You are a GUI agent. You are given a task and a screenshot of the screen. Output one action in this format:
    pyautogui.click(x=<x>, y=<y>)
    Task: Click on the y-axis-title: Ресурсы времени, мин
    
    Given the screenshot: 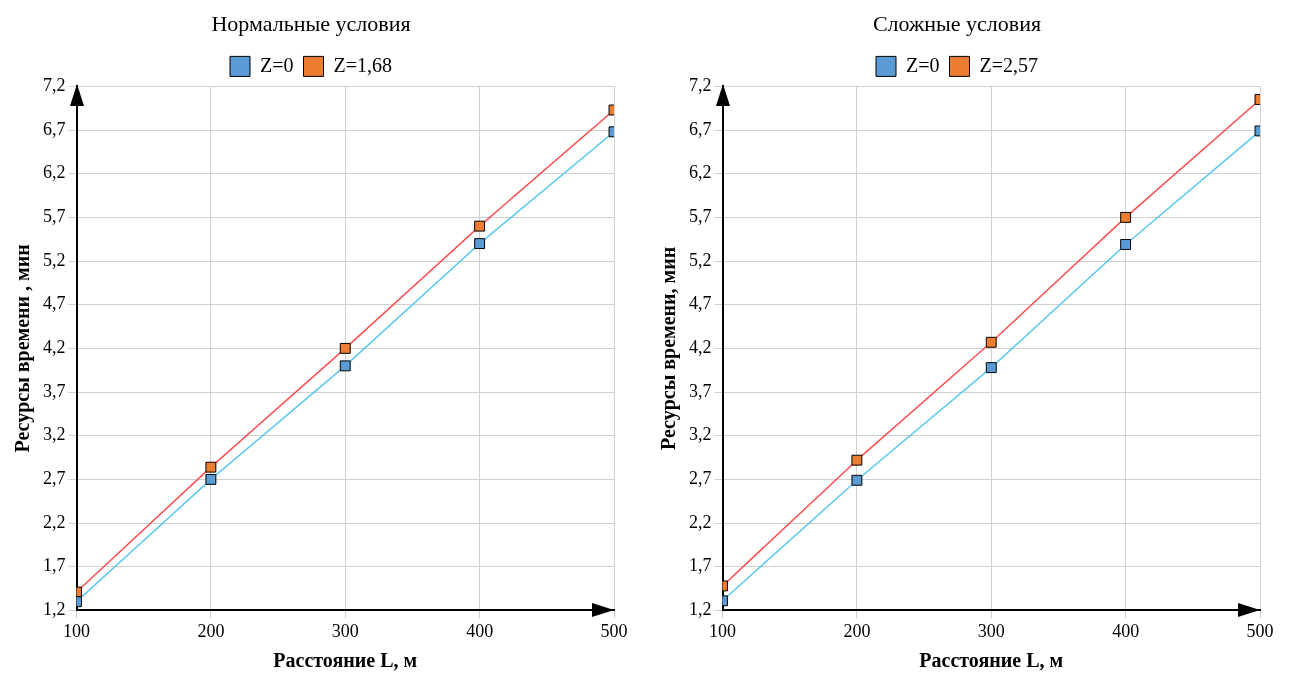 What is the action you would take?
    pyautogui.click(x=669, y=348)
    